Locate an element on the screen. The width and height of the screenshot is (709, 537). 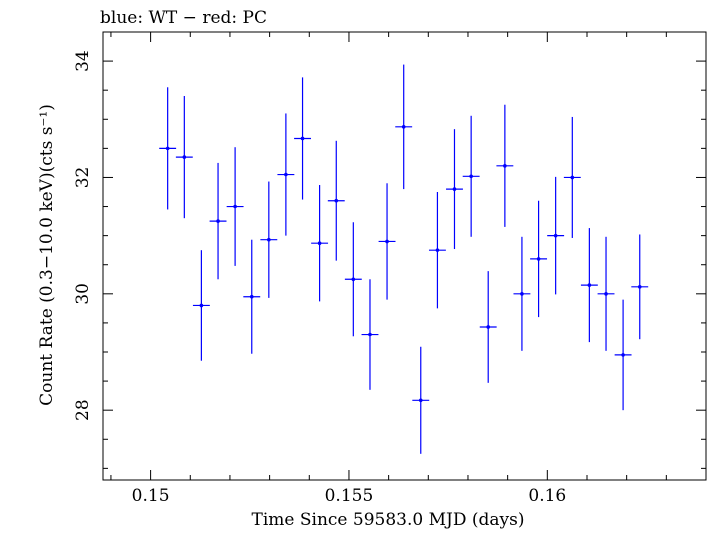
chart-title: blue: WT − red: PC is located at coordinates (183, 18).